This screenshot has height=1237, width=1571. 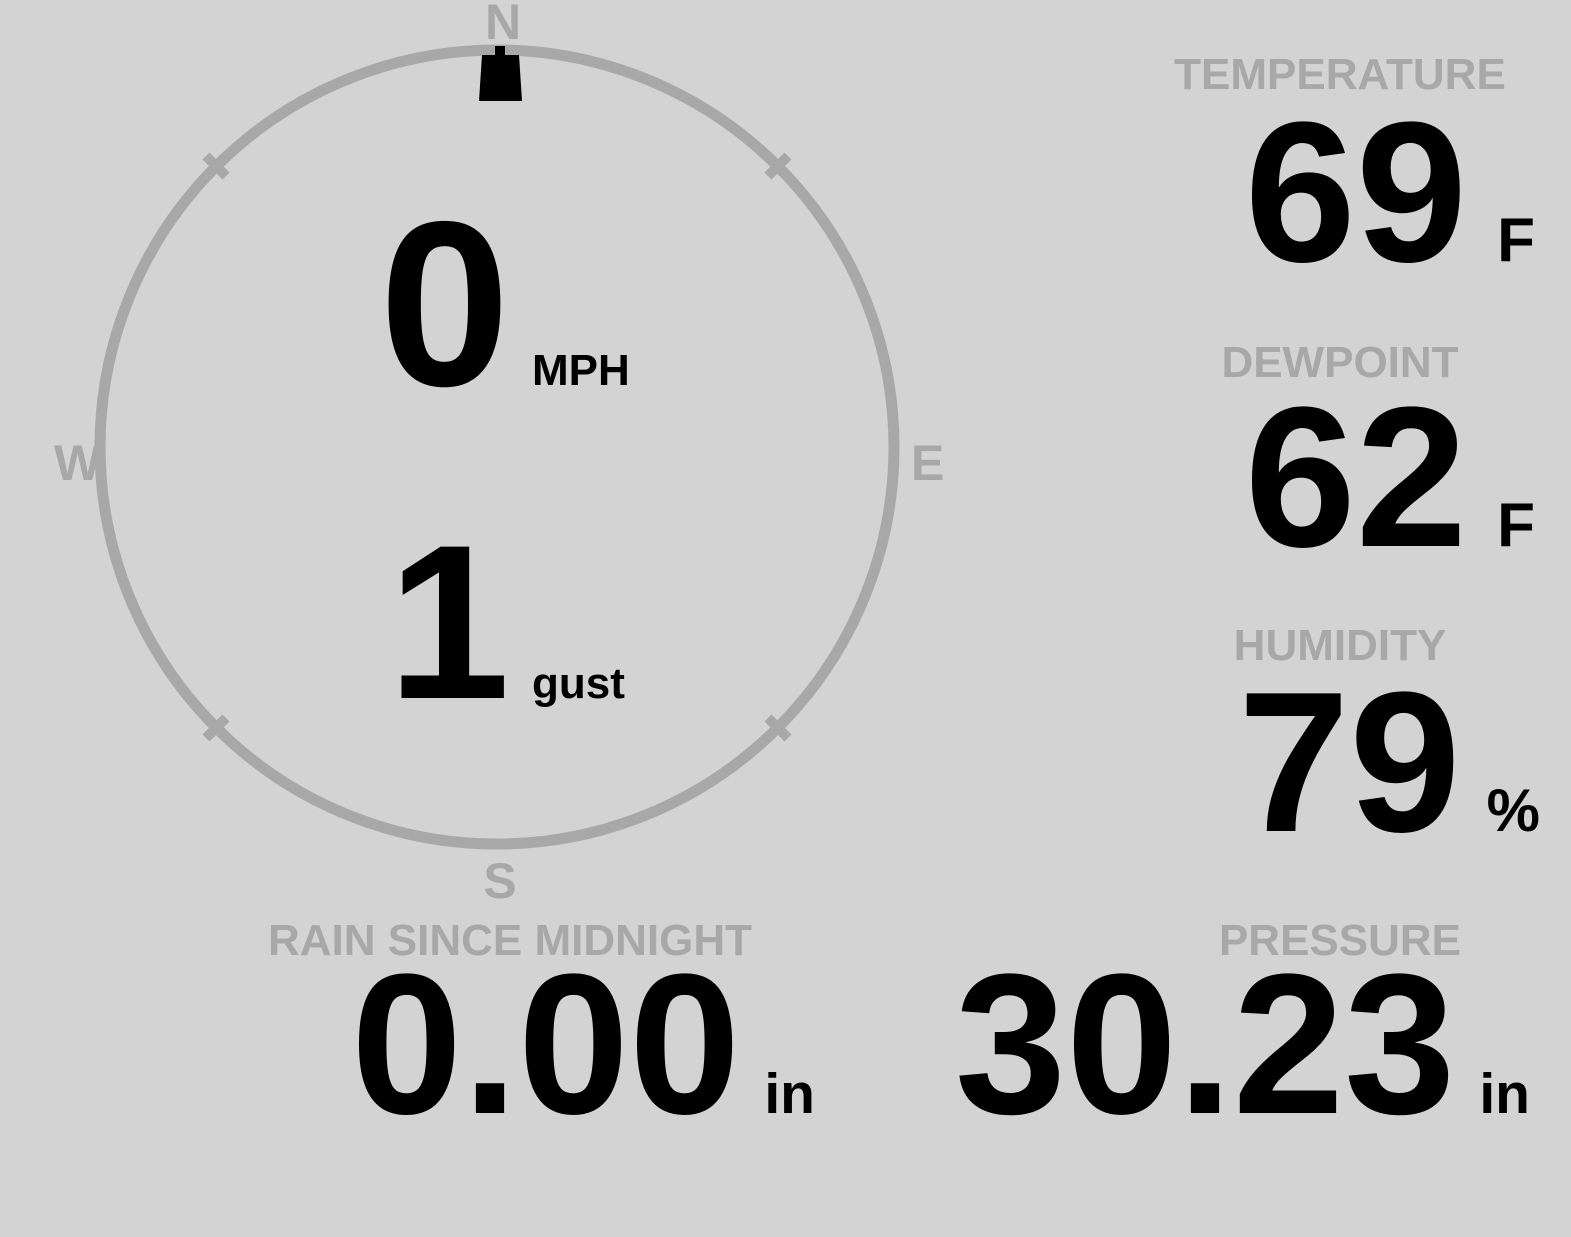 I want to click on compass-label-east: E, so click(x=928, y=463).